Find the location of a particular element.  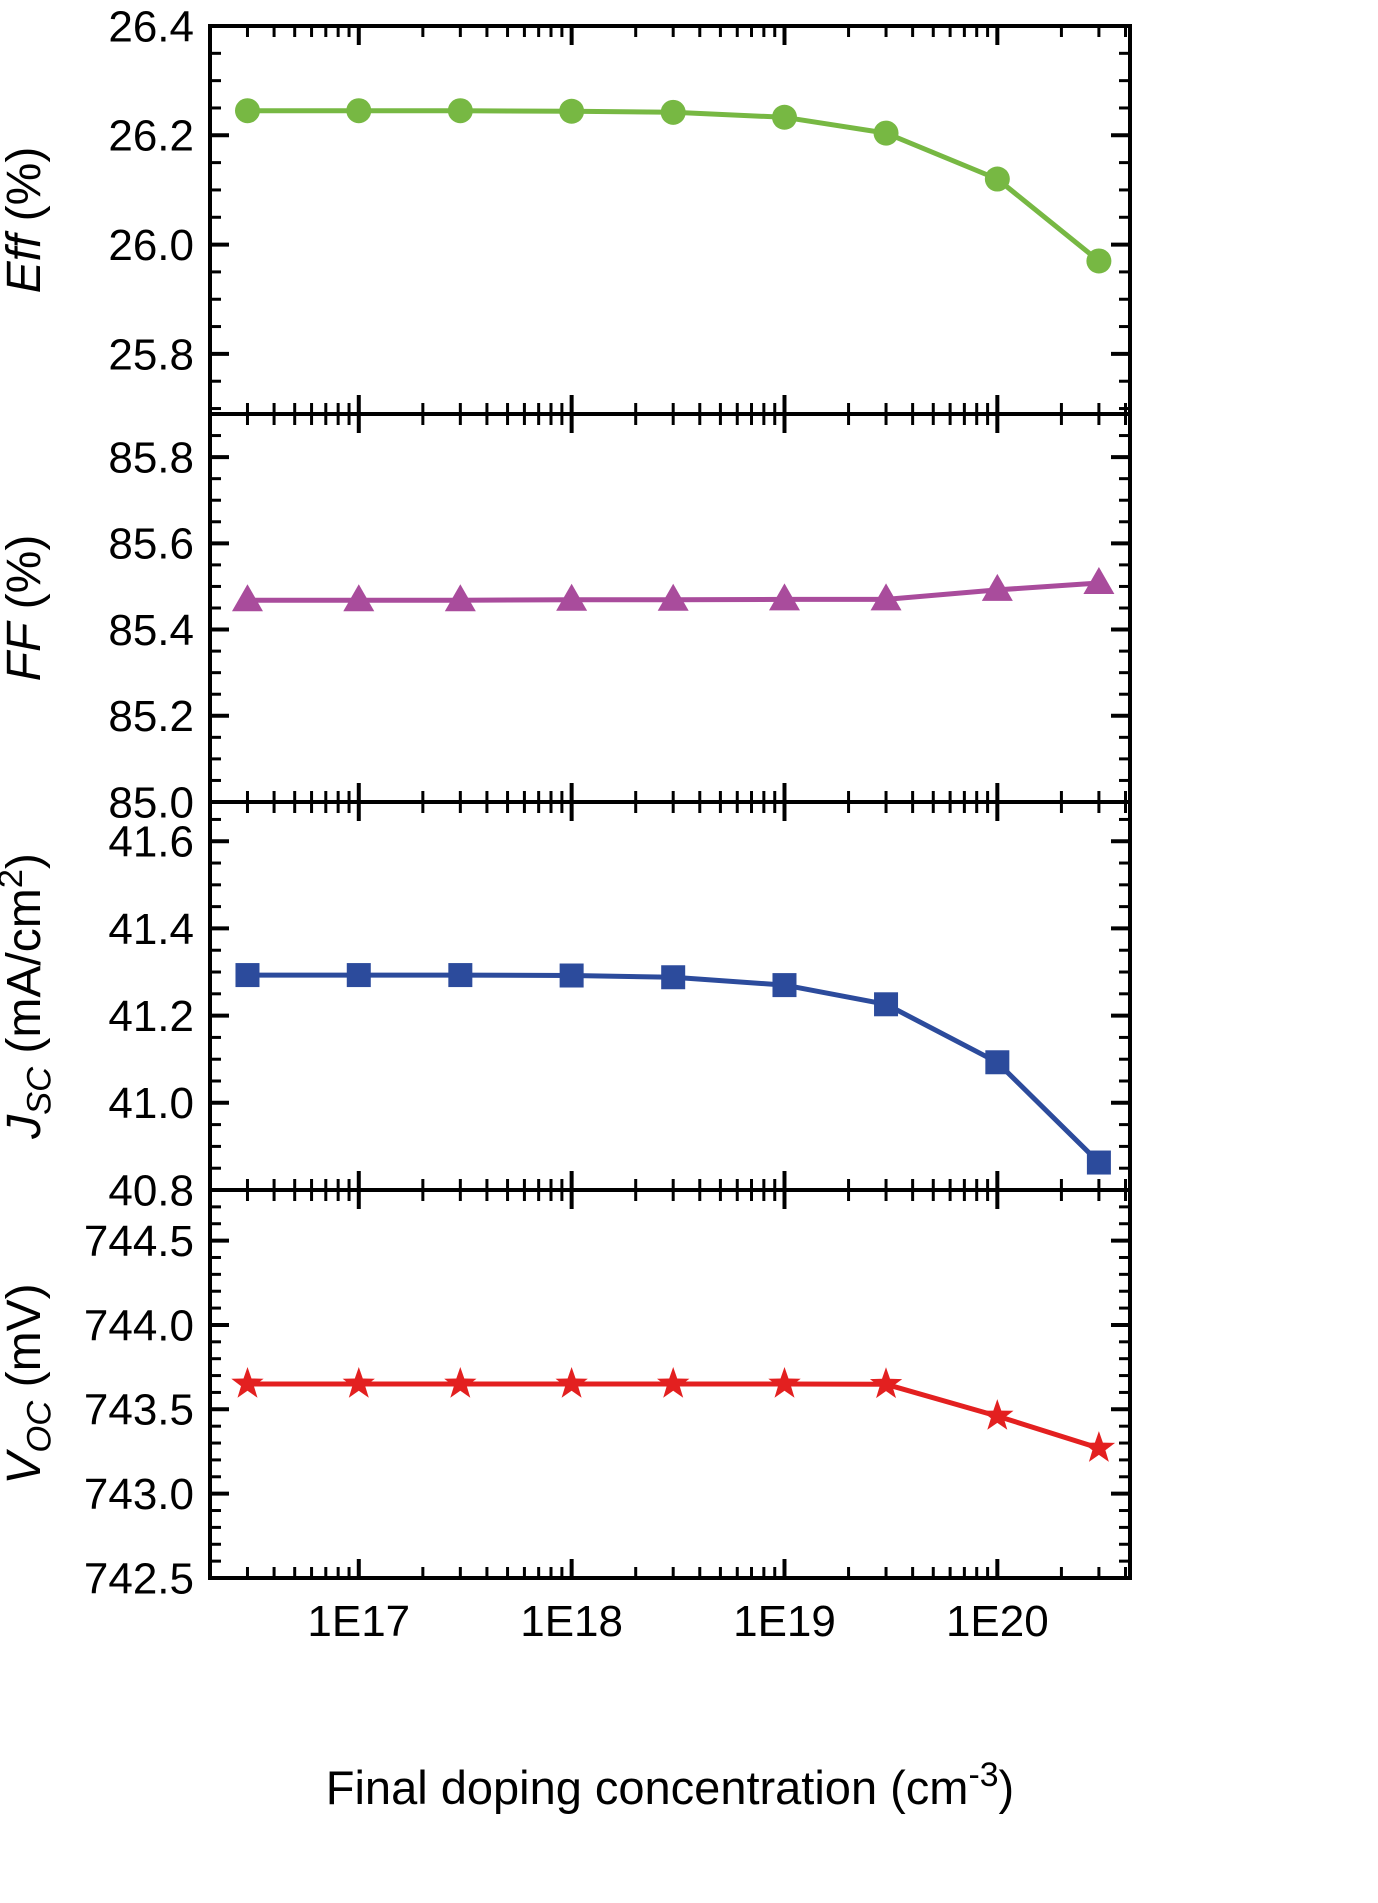

fill-factor-y-minor-ticks is located at coordinates (670, 608).